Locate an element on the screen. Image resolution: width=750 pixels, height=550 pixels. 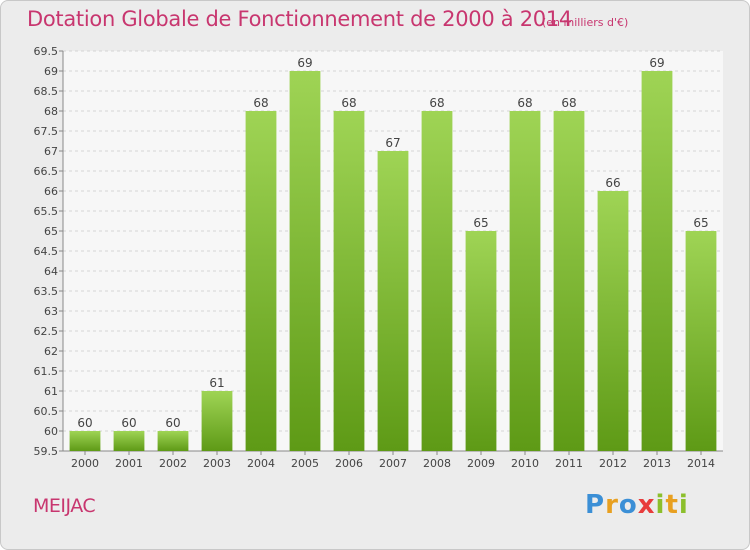
y-tick-label: 60 is located at coordinates (51, 431).